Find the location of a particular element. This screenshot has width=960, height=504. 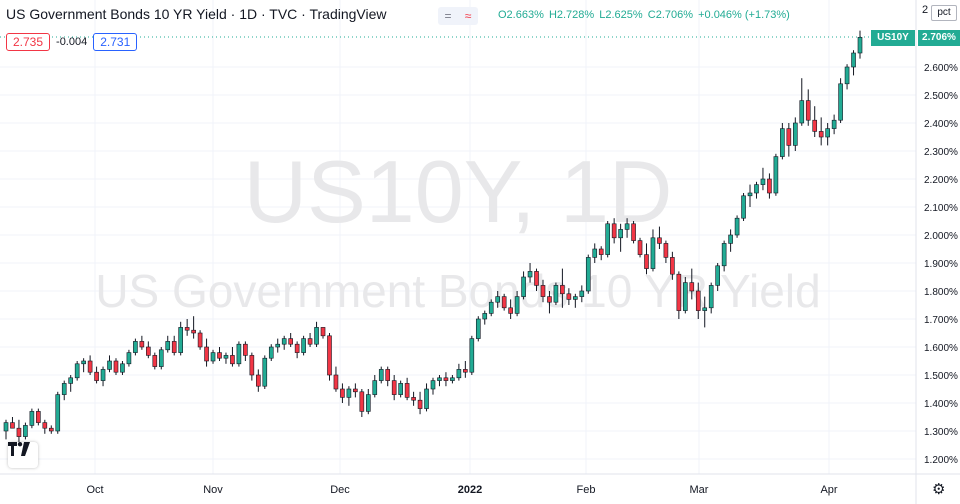

tradingview-logo is located at coordinates (23, 455).